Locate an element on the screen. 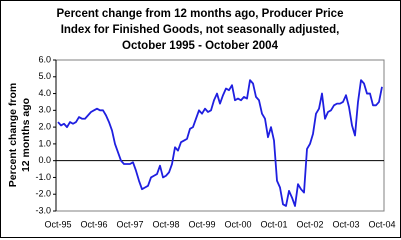 The width and height of the screenshot is (401, 240). x-tick-label: Oct-97 is located at coordinates (129, 224).